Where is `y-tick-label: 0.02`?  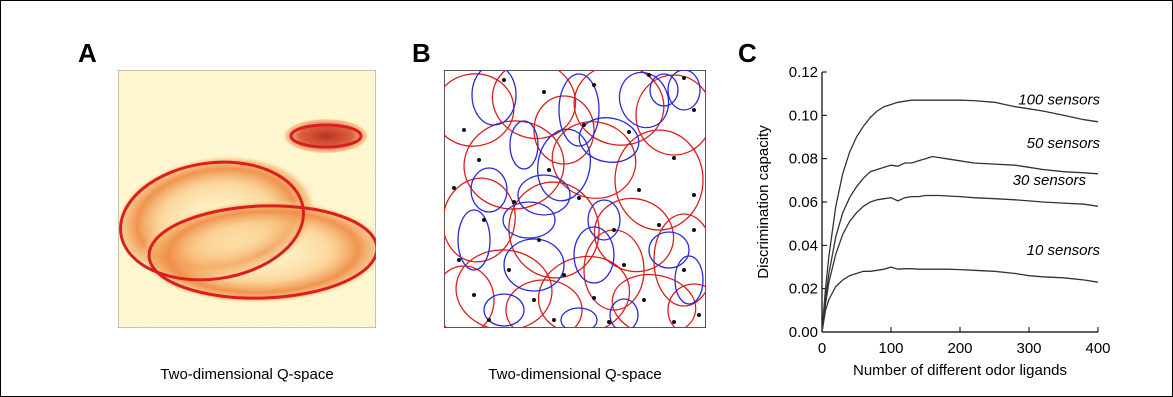 y-tick-label: 0.02 is located at coordinates (803, 289).